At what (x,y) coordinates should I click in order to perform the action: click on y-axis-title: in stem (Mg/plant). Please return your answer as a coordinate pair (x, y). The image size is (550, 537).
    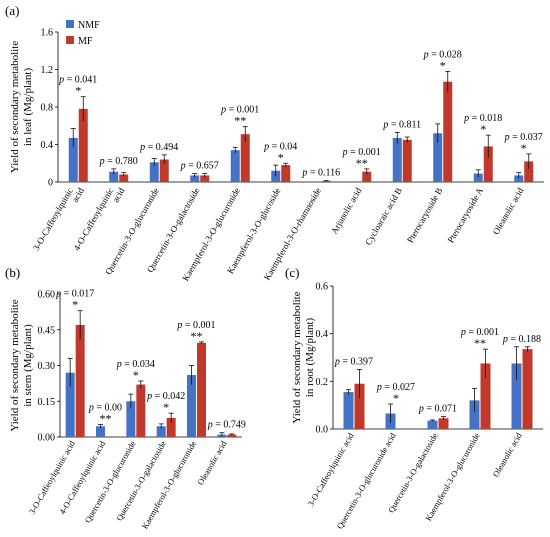
    Looking at the image, I should click on (28, 365).